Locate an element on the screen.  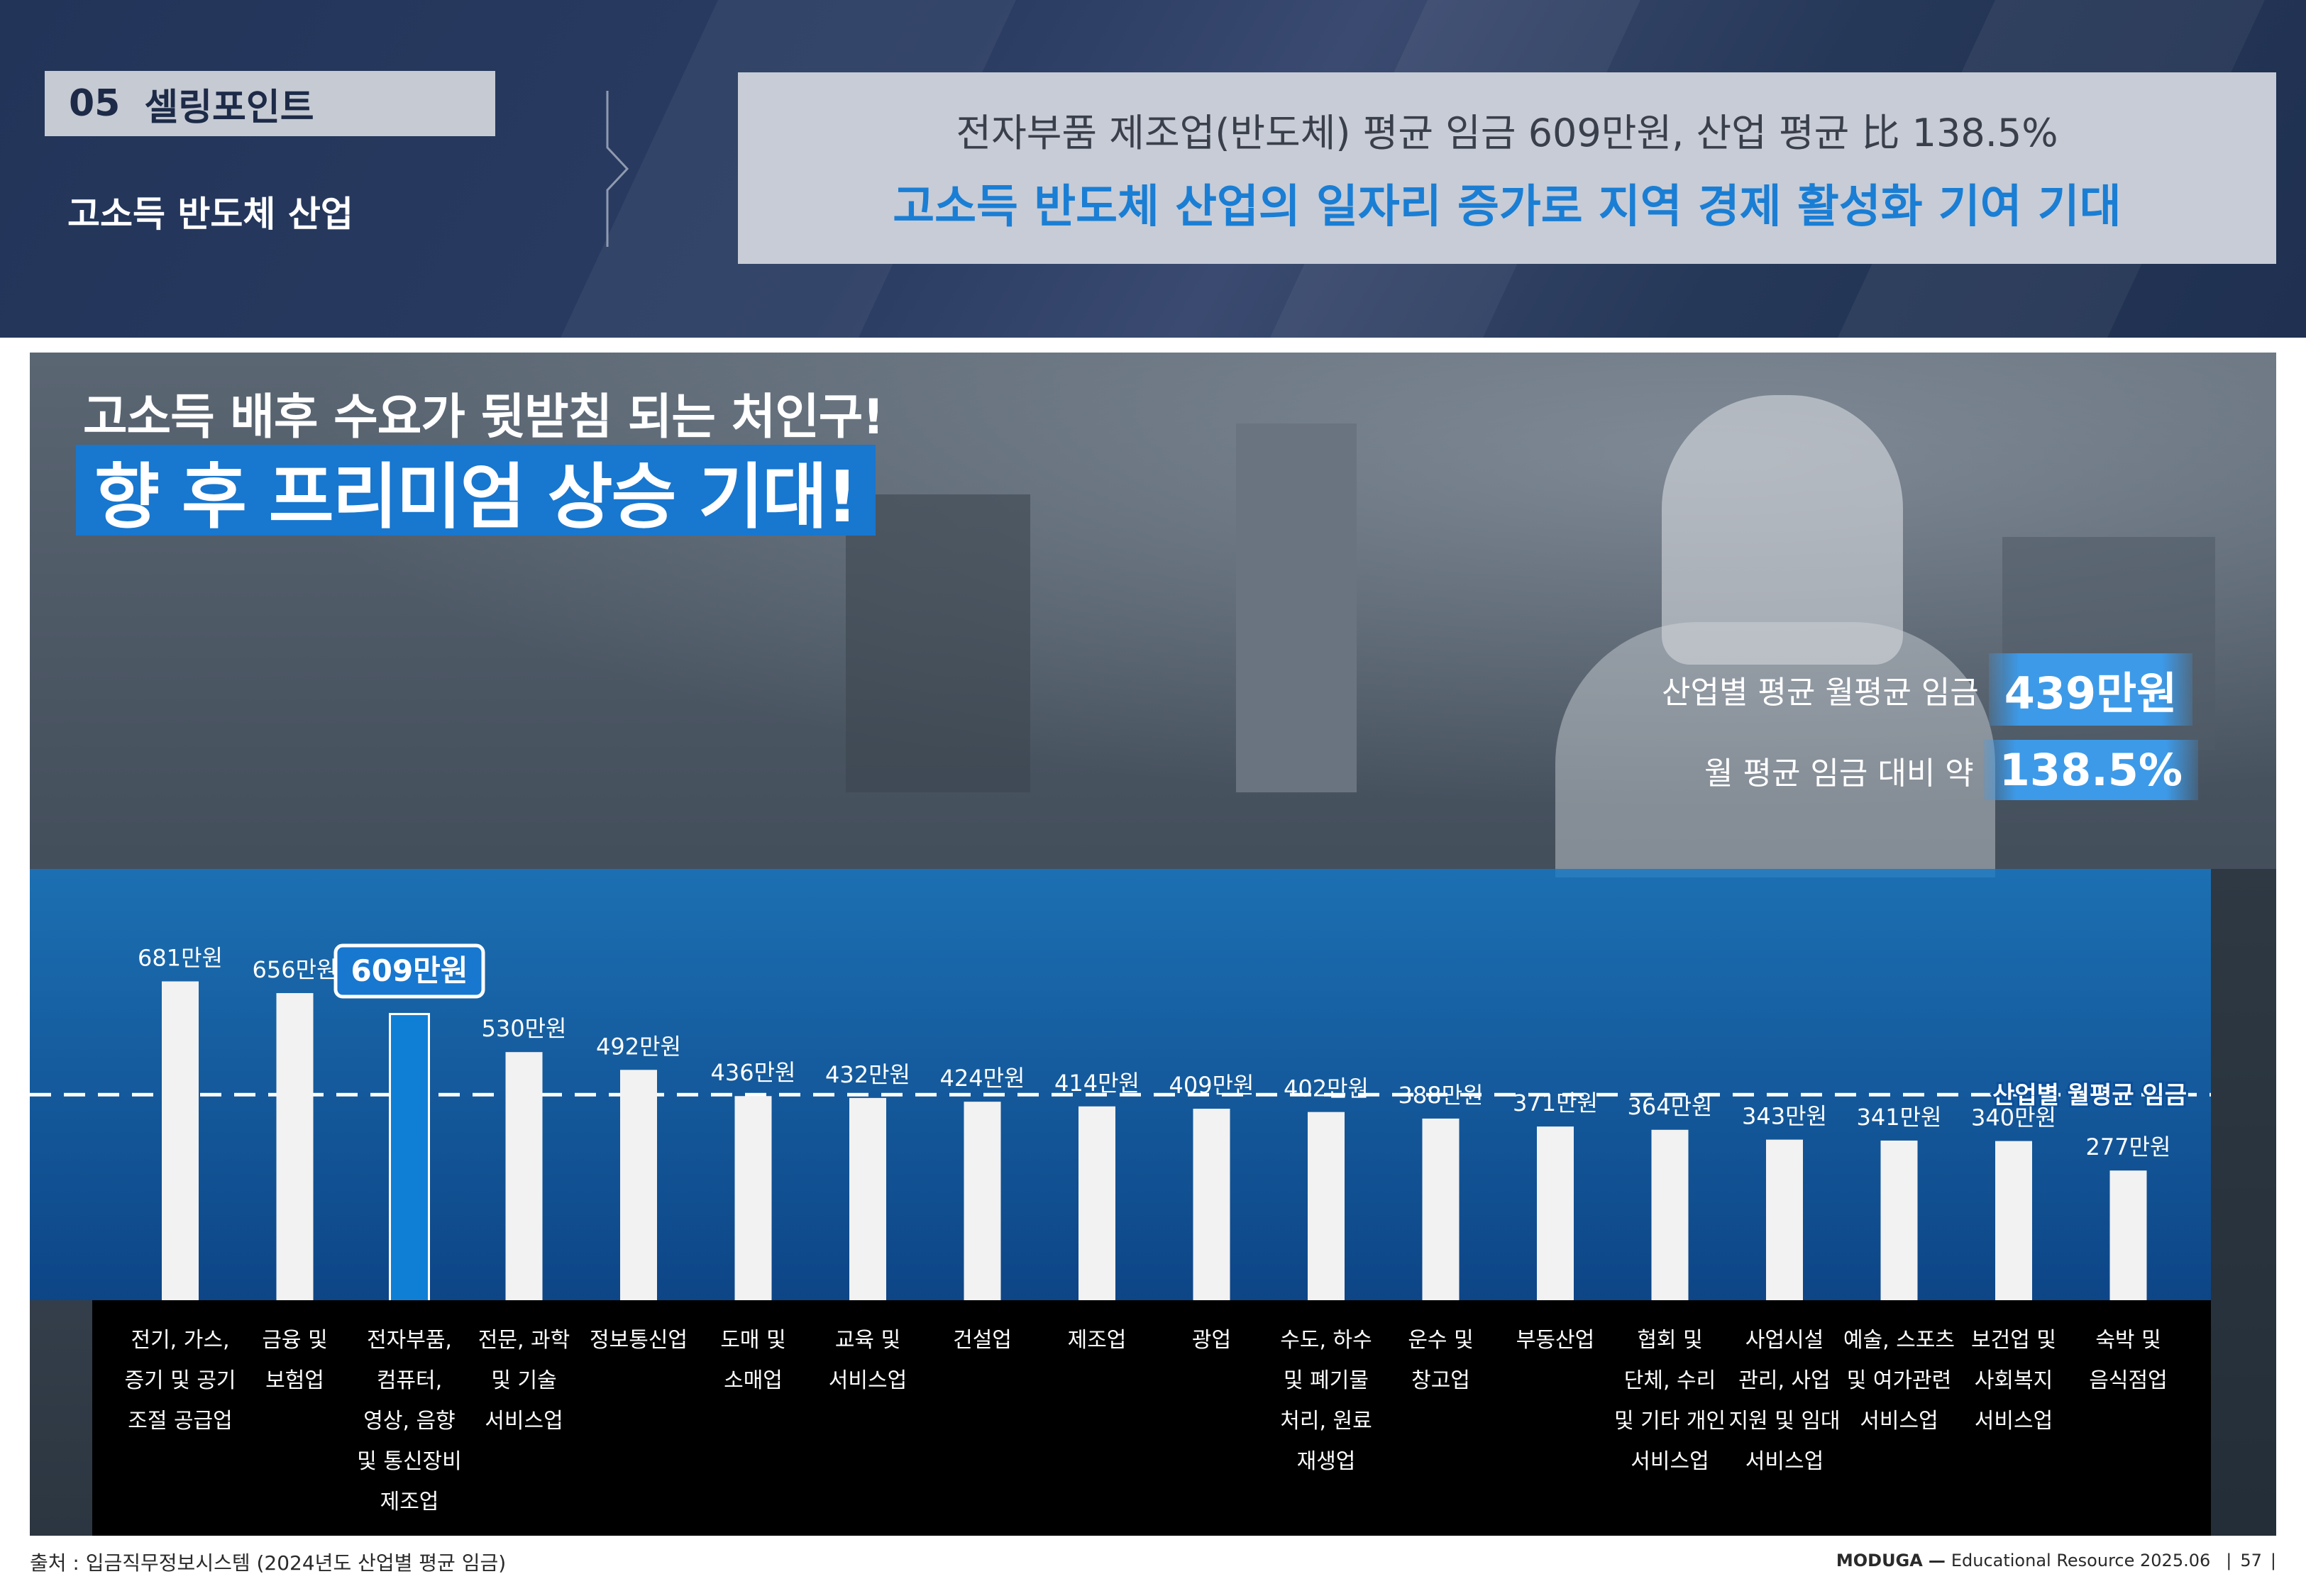
category-label-line: 재생업 is located at coordinates (1326, 1461).